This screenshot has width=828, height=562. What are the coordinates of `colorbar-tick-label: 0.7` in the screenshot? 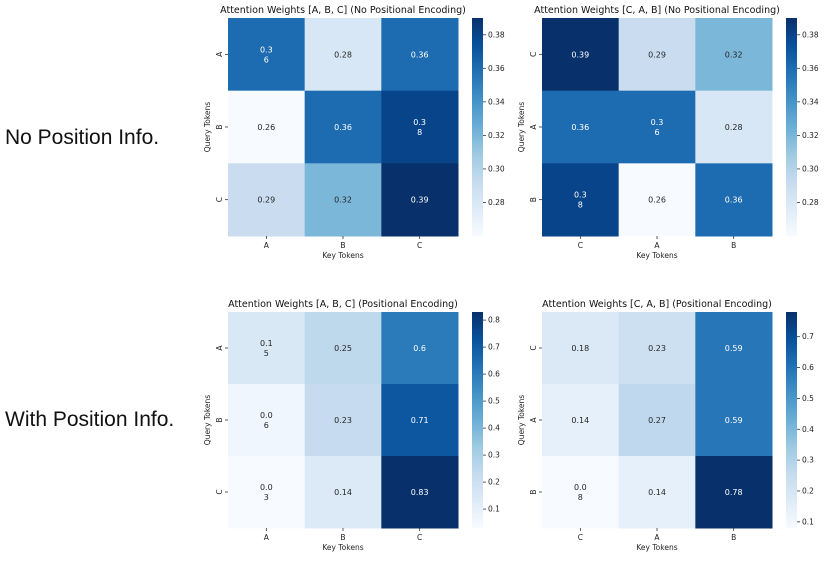 It's located at (494, 347).